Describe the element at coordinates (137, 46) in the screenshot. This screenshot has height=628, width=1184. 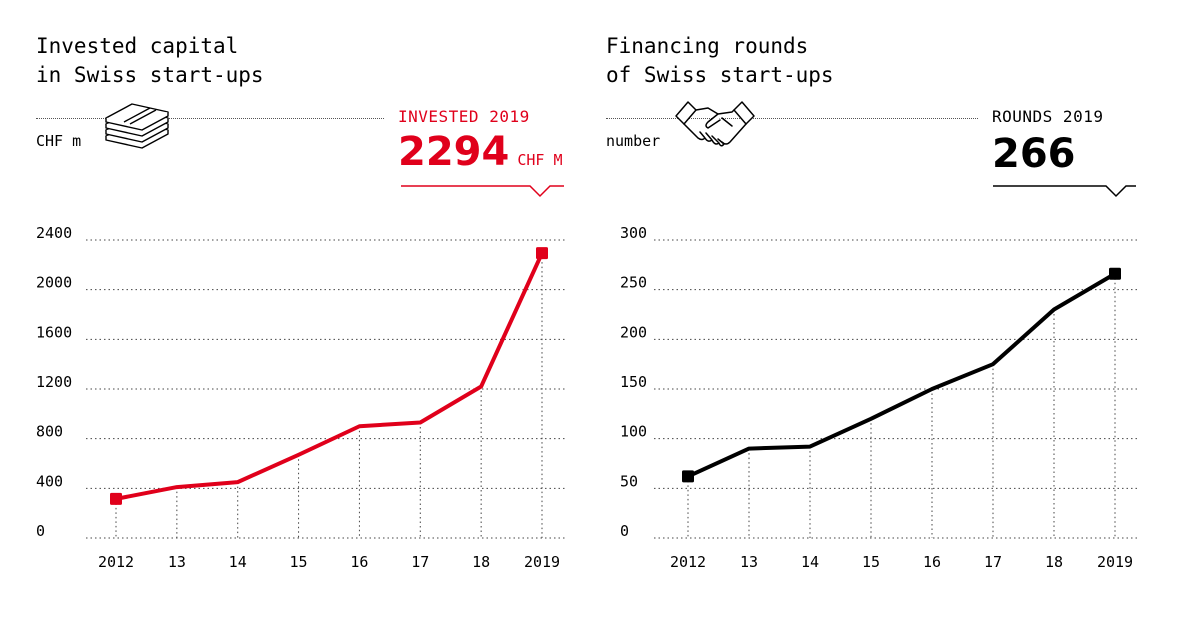
I see `invested-title-line-1: Invested capital` at that location.